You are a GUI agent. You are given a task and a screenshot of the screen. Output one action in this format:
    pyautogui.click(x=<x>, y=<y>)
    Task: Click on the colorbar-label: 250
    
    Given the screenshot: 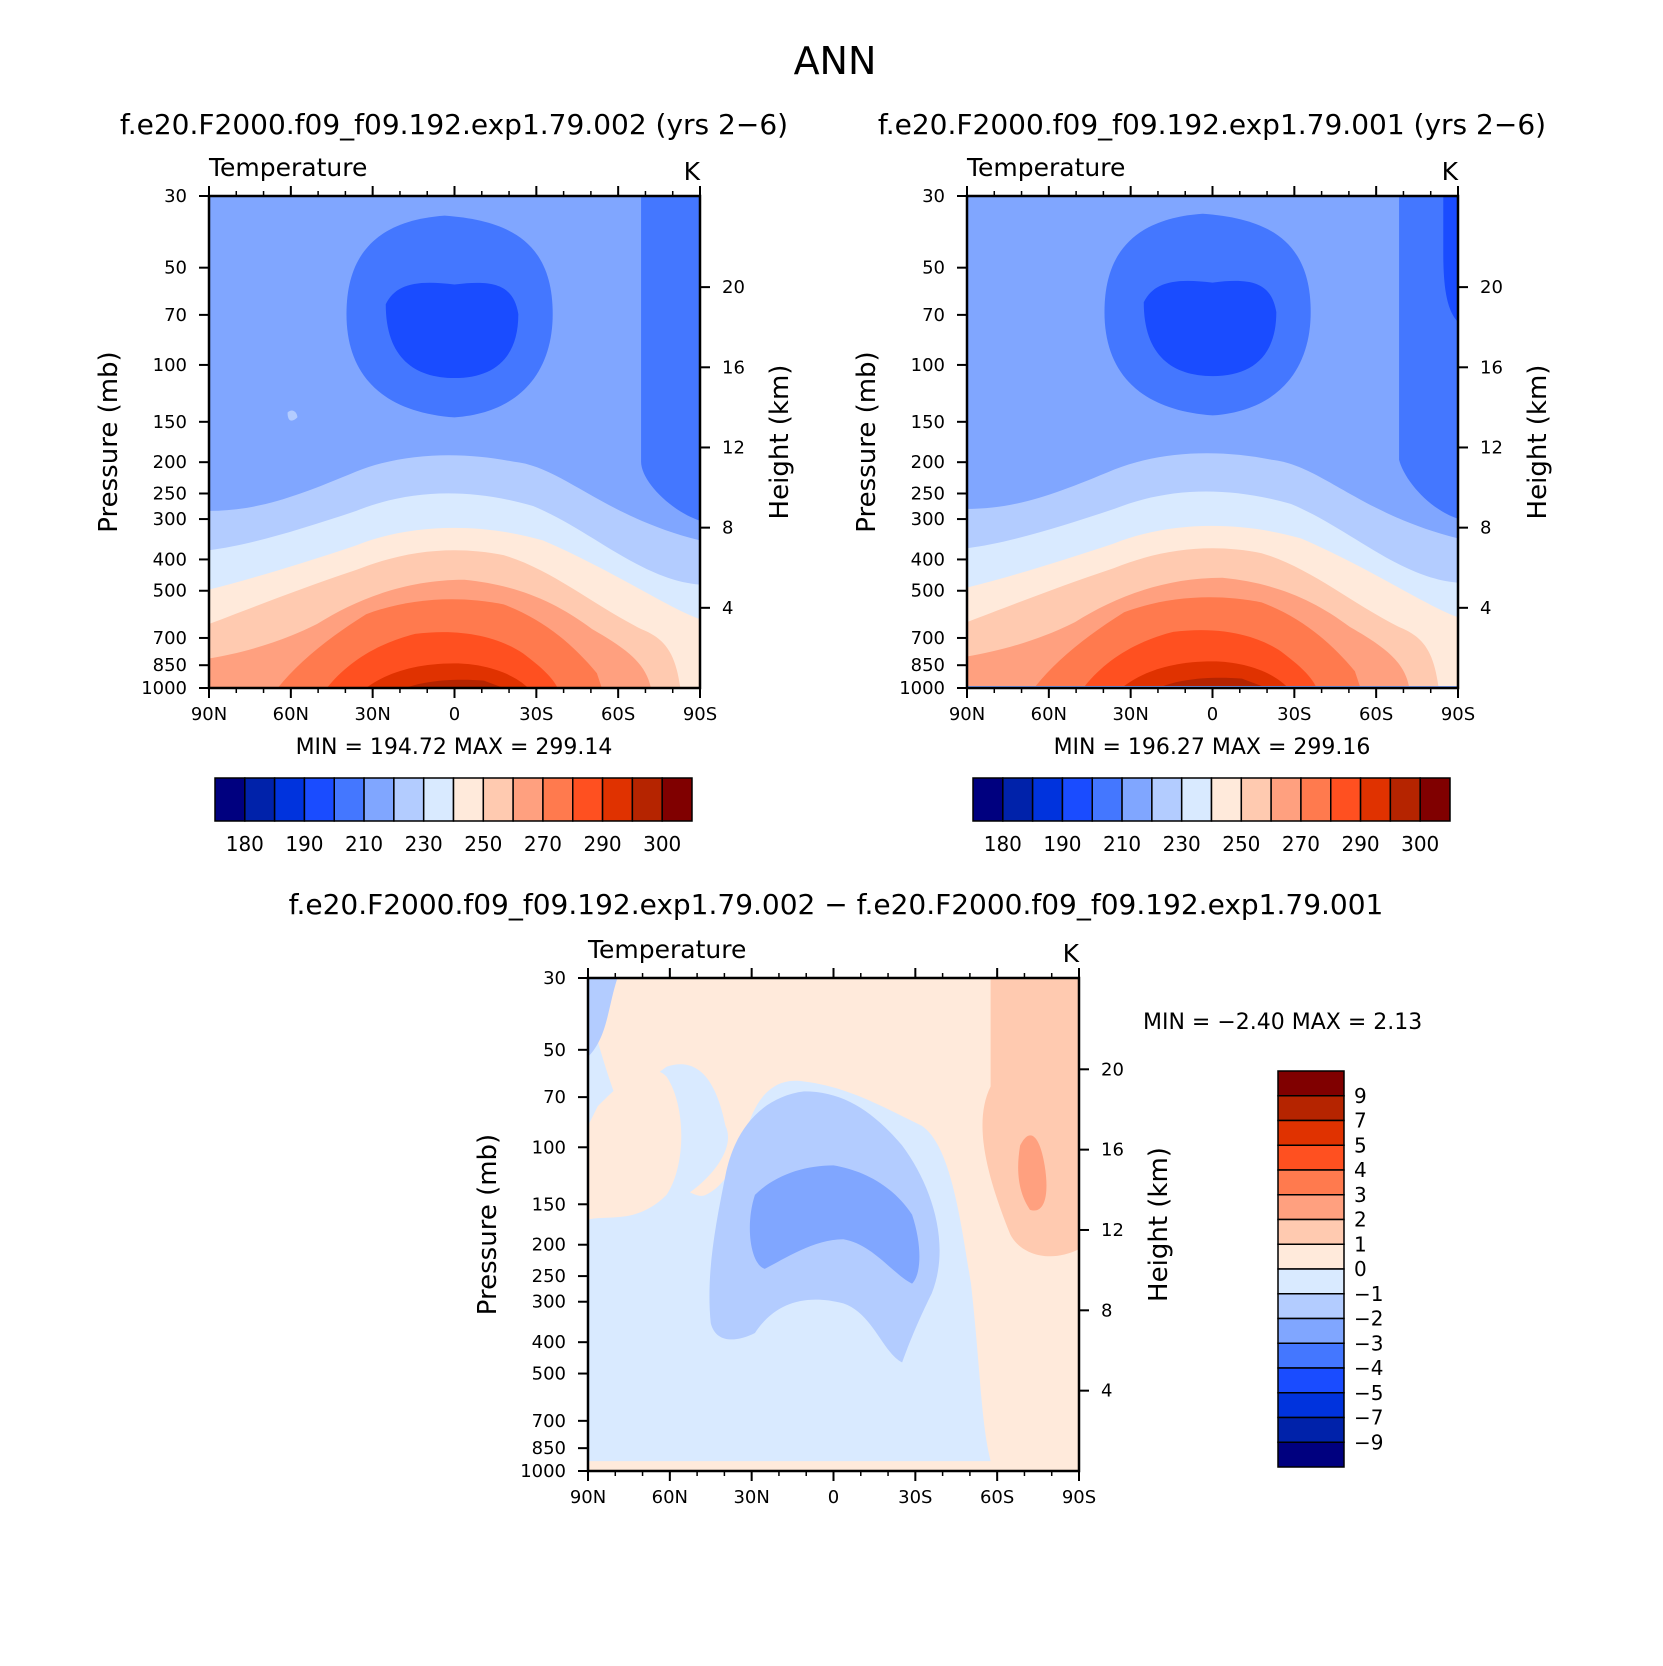 What is the action you would take?
    pyautogui.click(x=483, y=844)
    